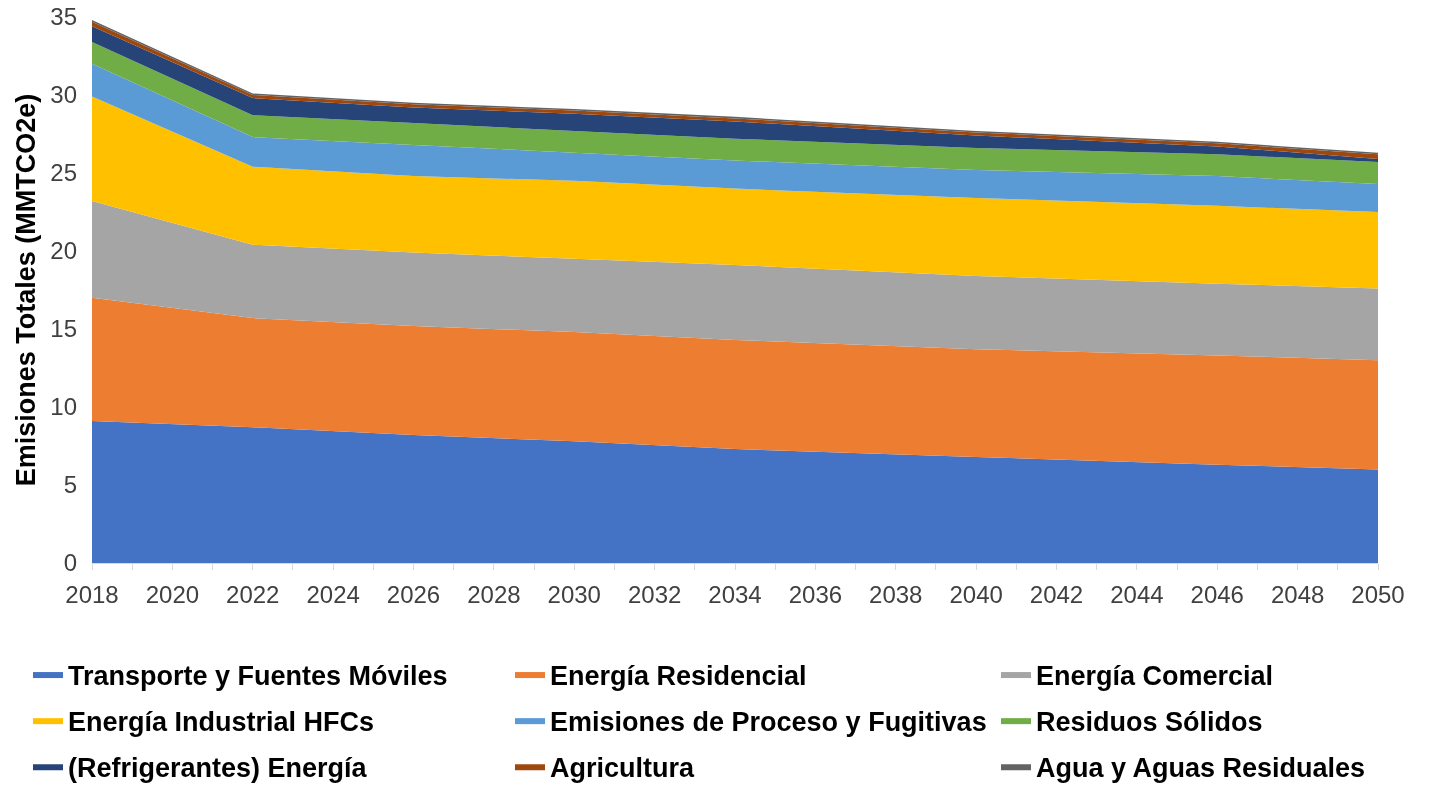  I want to click on y-tick-label: 30, so click(63, 95).